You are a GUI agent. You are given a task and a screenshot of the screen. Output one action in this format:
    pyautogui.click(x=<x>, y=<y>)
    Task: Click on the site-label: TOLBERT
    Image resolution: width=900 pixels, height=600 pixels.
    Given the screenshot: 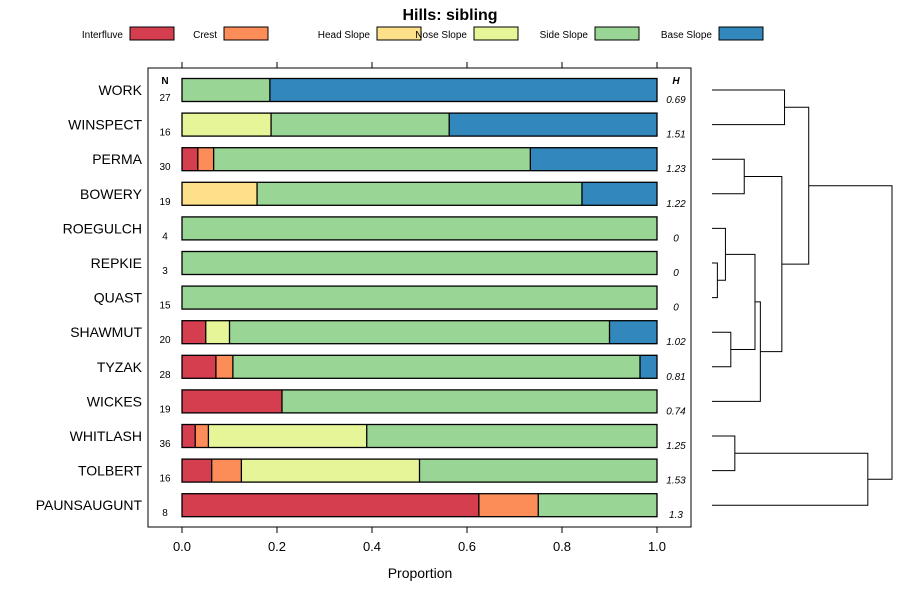 What is the action you would take?
    pyautogui.click(x=110, y=471)
    